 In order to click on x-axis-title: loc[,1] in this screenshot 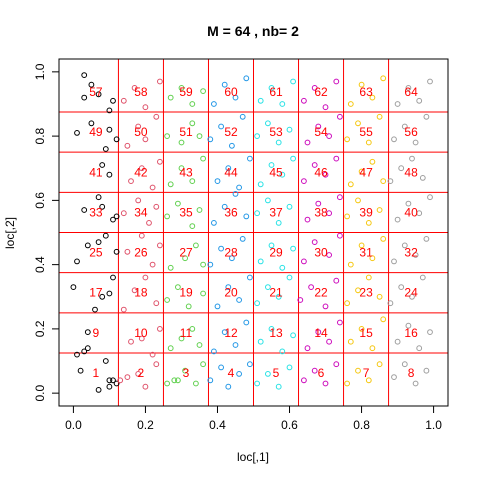, I will do `click(253, 457)`.